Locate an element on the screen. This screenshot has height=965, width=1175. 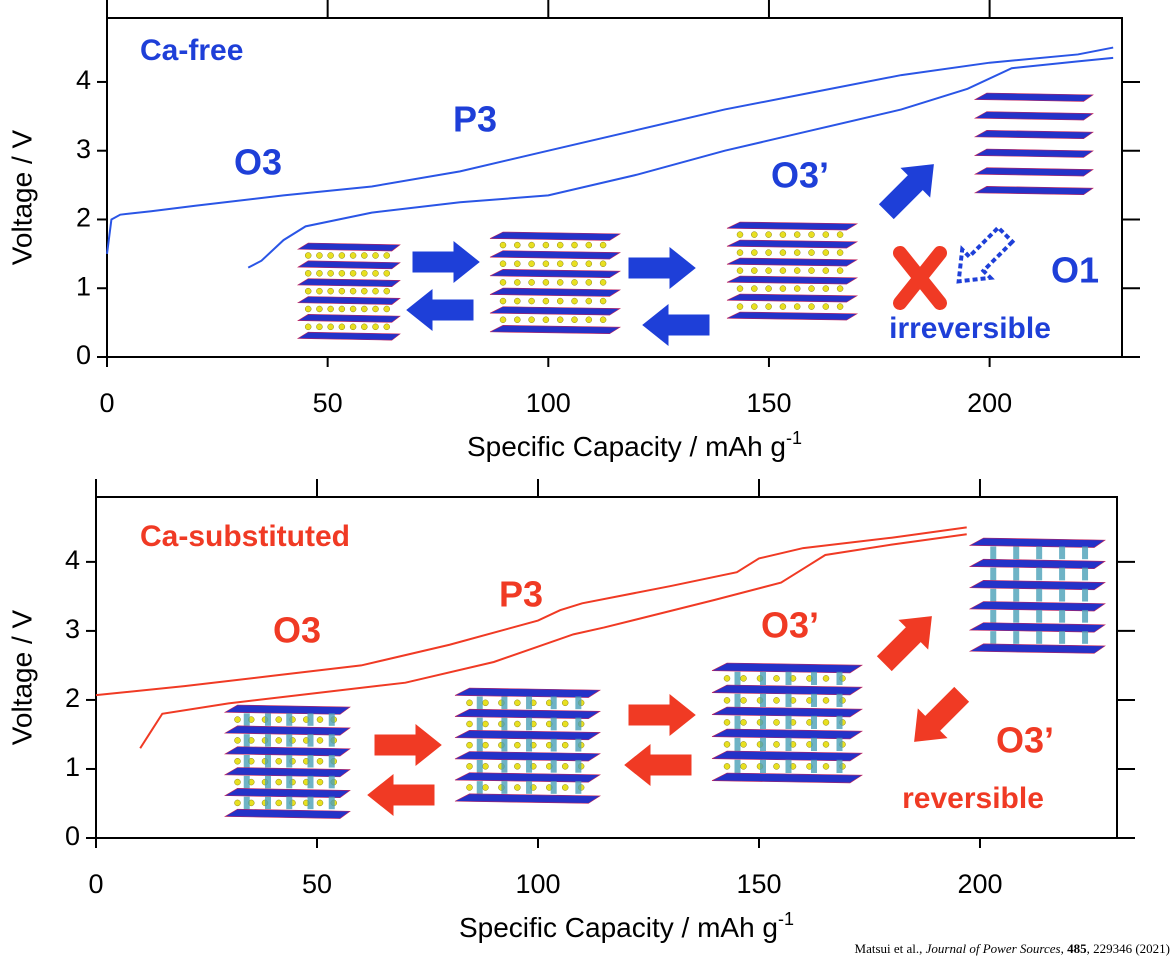
arrow is located at coordinates (906, 192).